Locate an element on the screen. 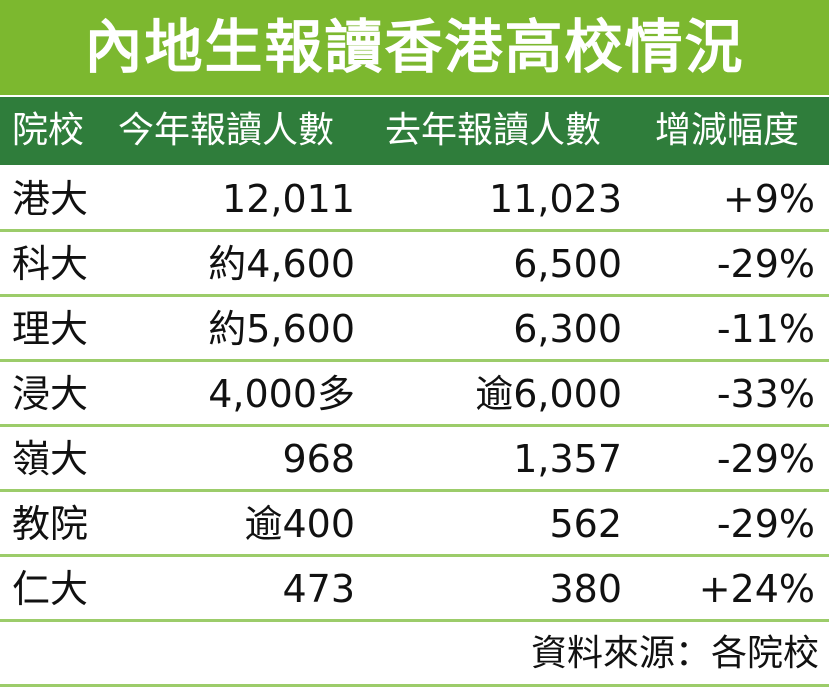  table-cell: 約4,600 is located at coordinates (281, 264).